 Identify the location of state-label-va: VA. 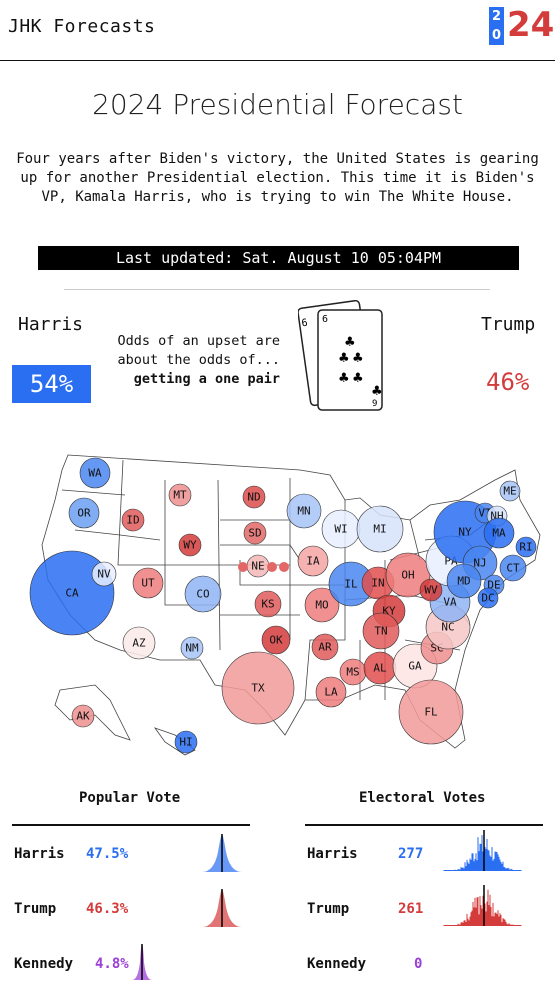
(450, 602).